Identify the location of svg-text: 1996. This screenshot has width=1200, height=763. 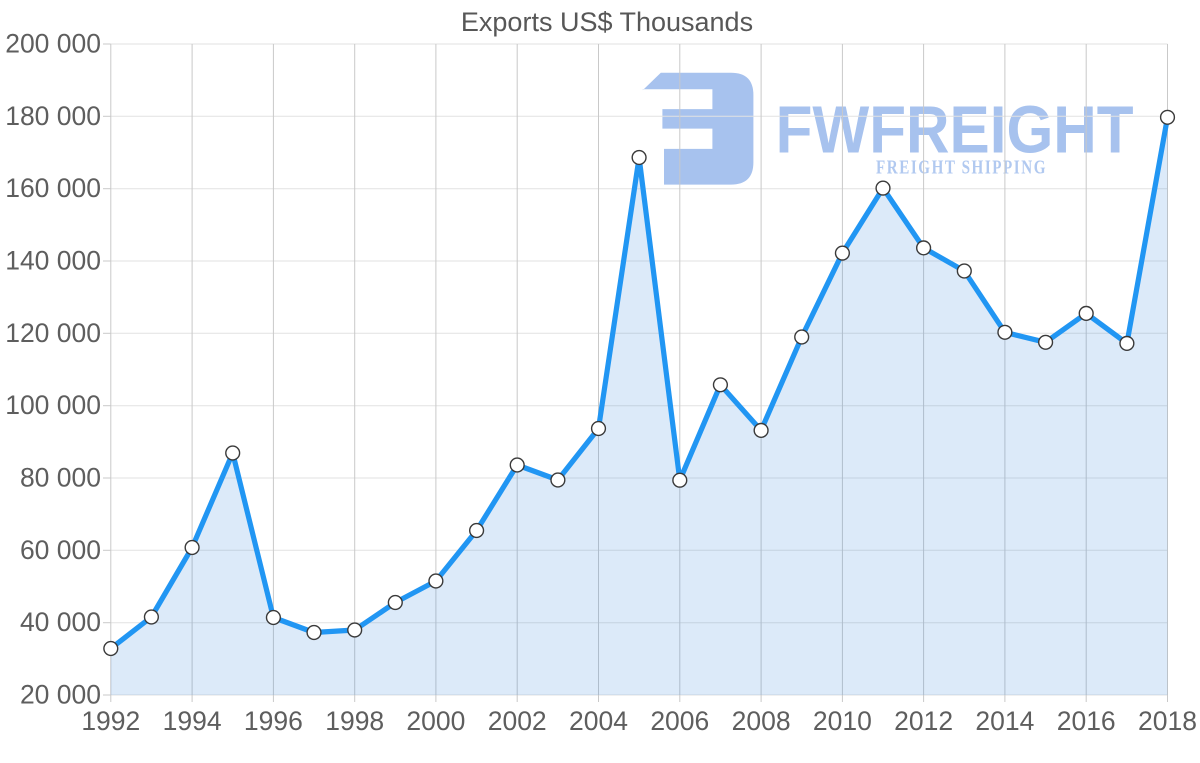
(273, 721).